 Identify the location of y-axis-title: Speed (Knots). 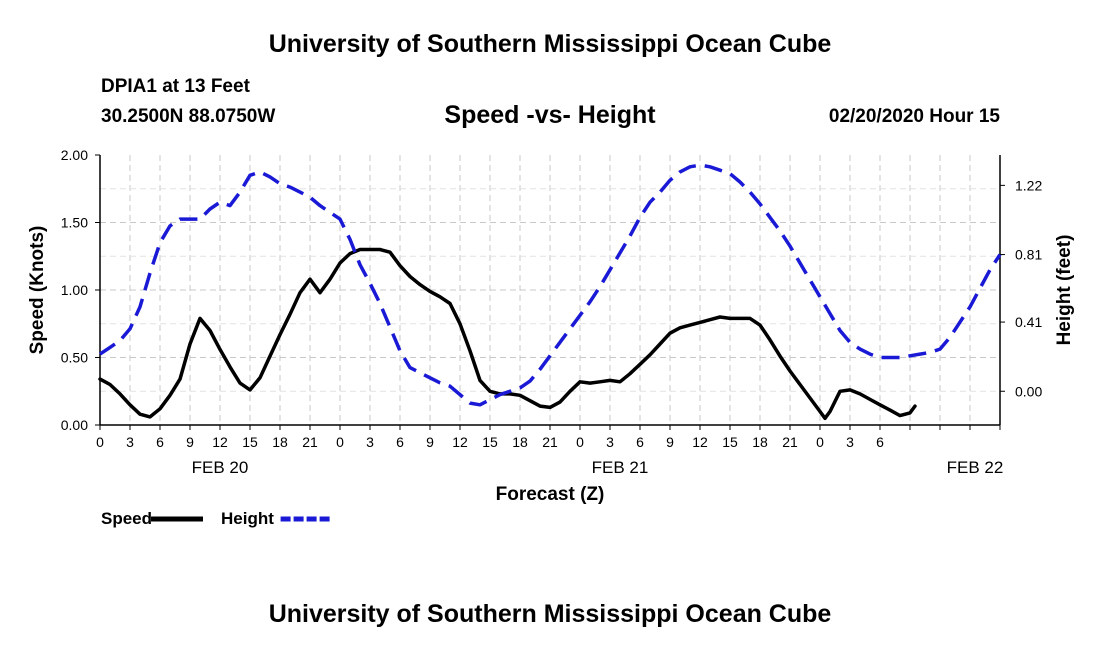
(37, 290).